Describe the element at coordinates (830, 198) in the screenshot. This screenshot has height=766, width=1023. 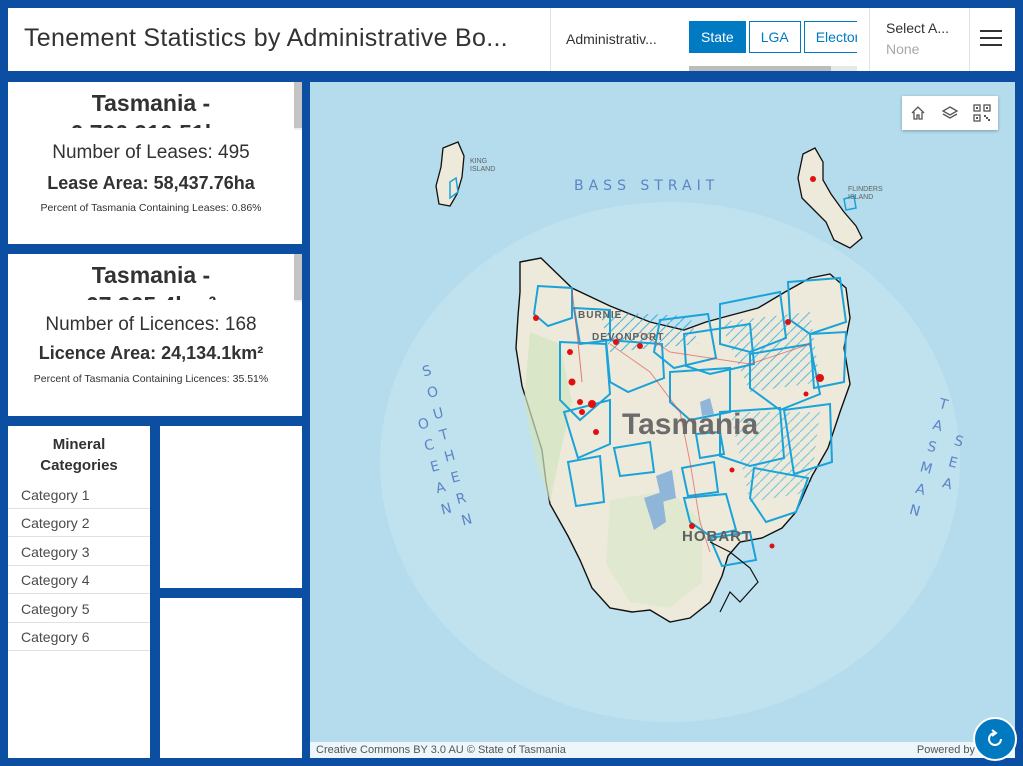
I see `flinders-island` at that location.